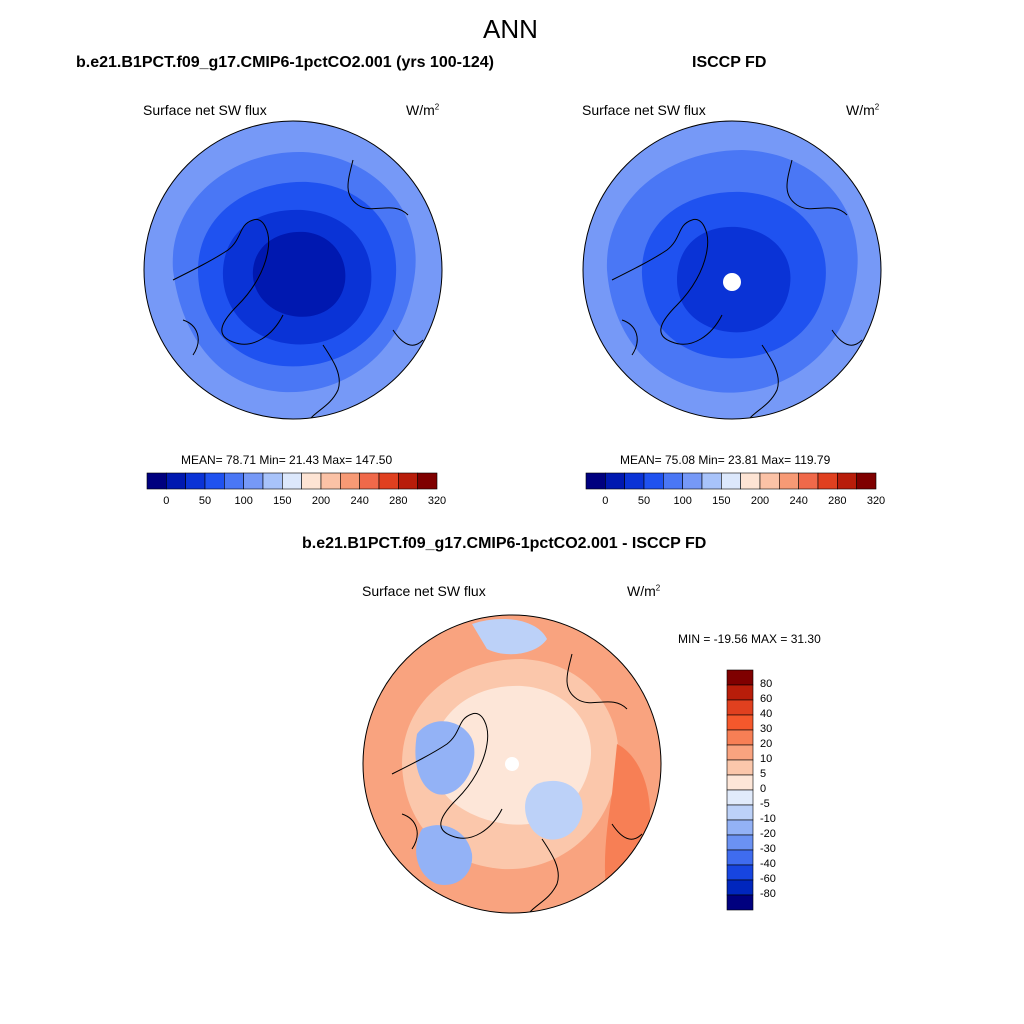 The height and width of the screenshot is (1024, 1024). I want to click on model-polar-map, so click(293, 270).